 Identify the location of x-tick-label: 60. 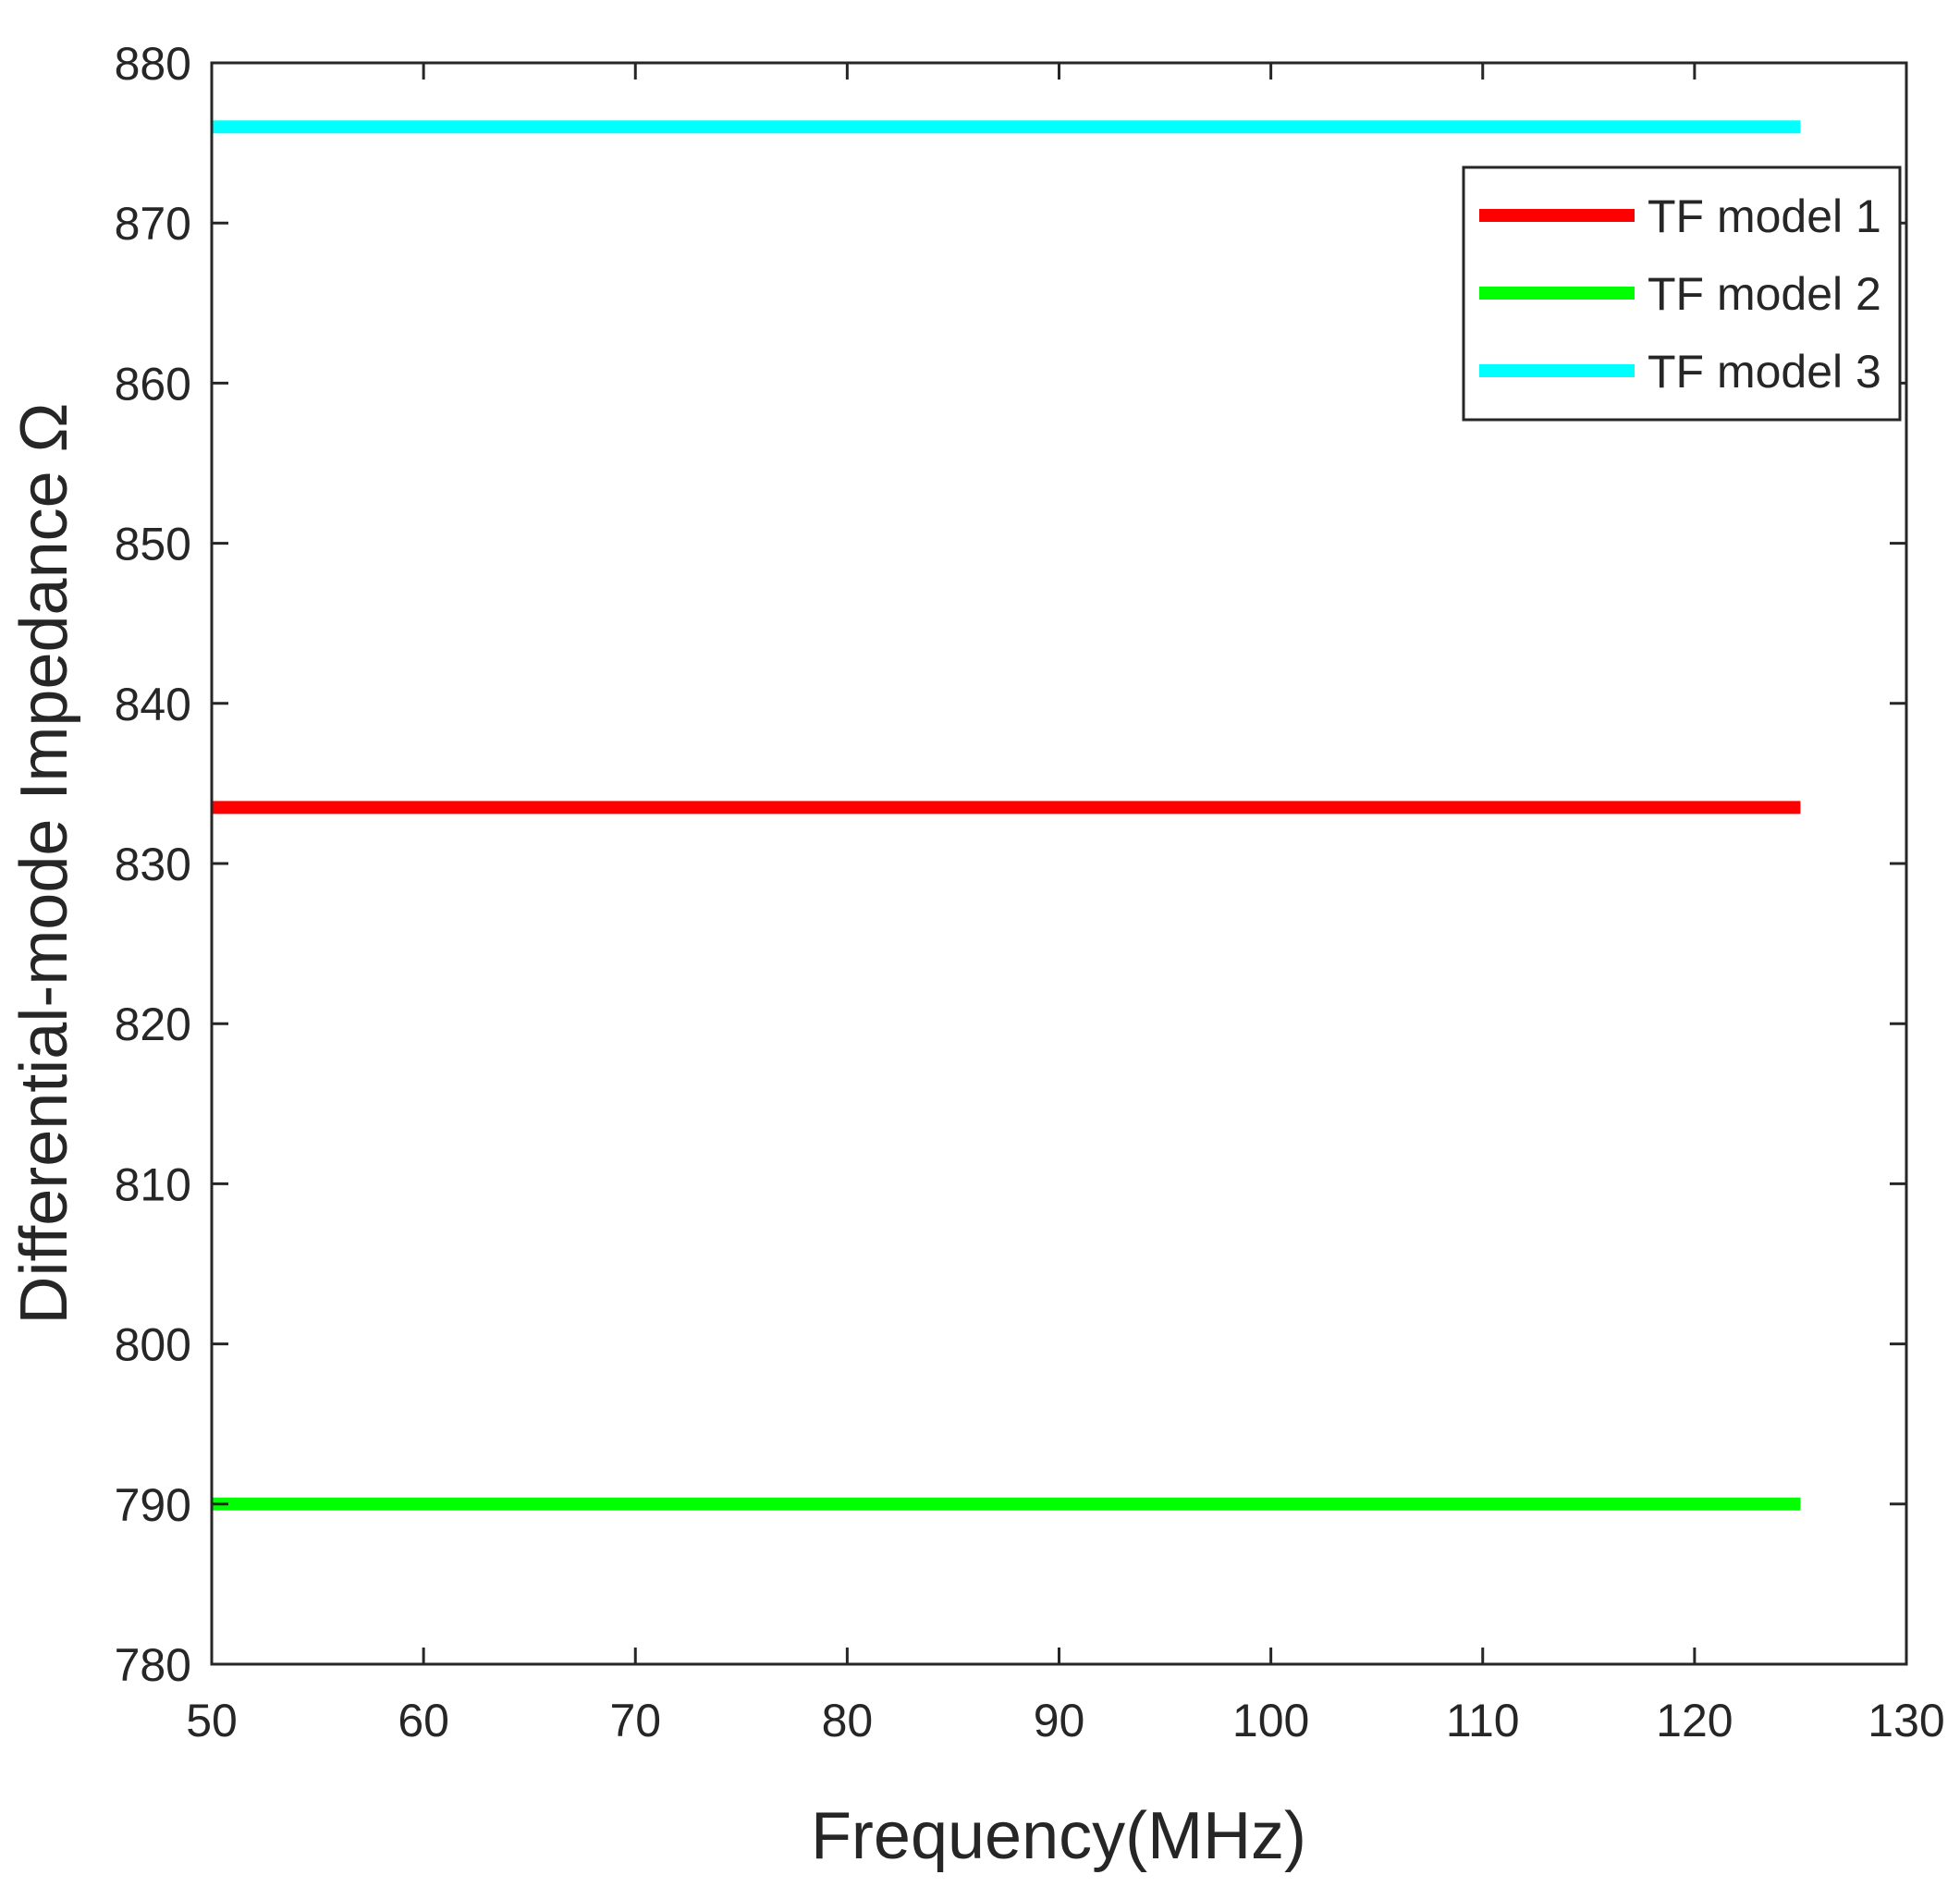
(424, 1720).